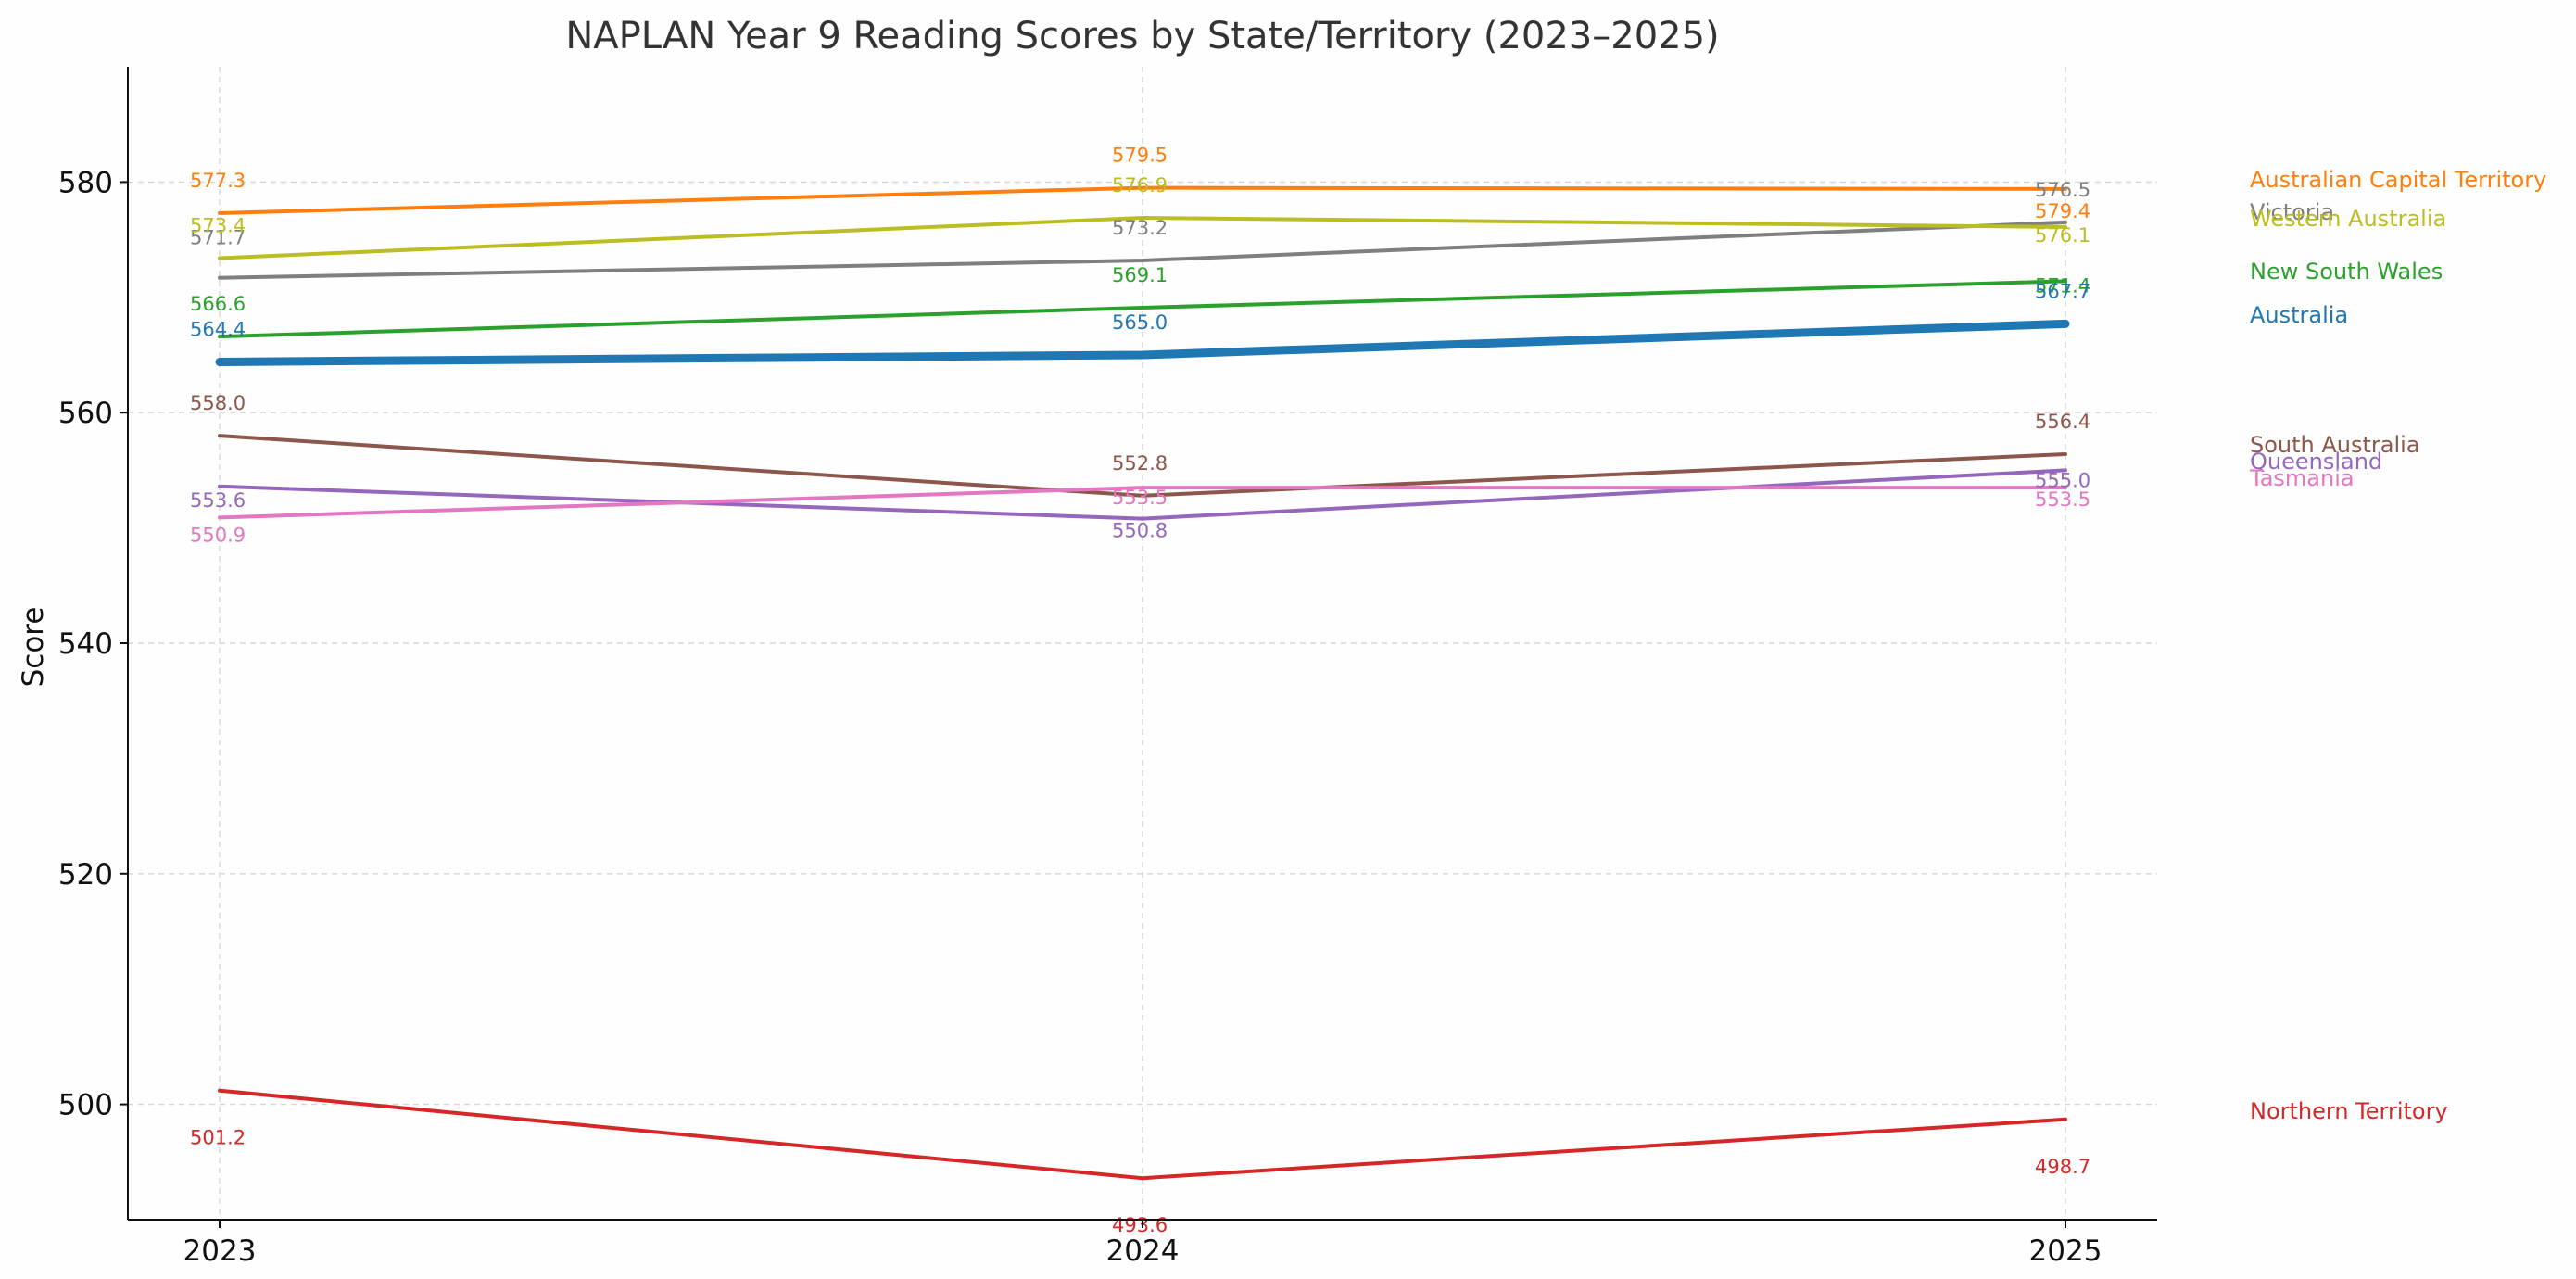  Describe the element at coordinates (2348, 219) in the screenshot. I see `series-end-label-western-australia: Western Australia` at that location.